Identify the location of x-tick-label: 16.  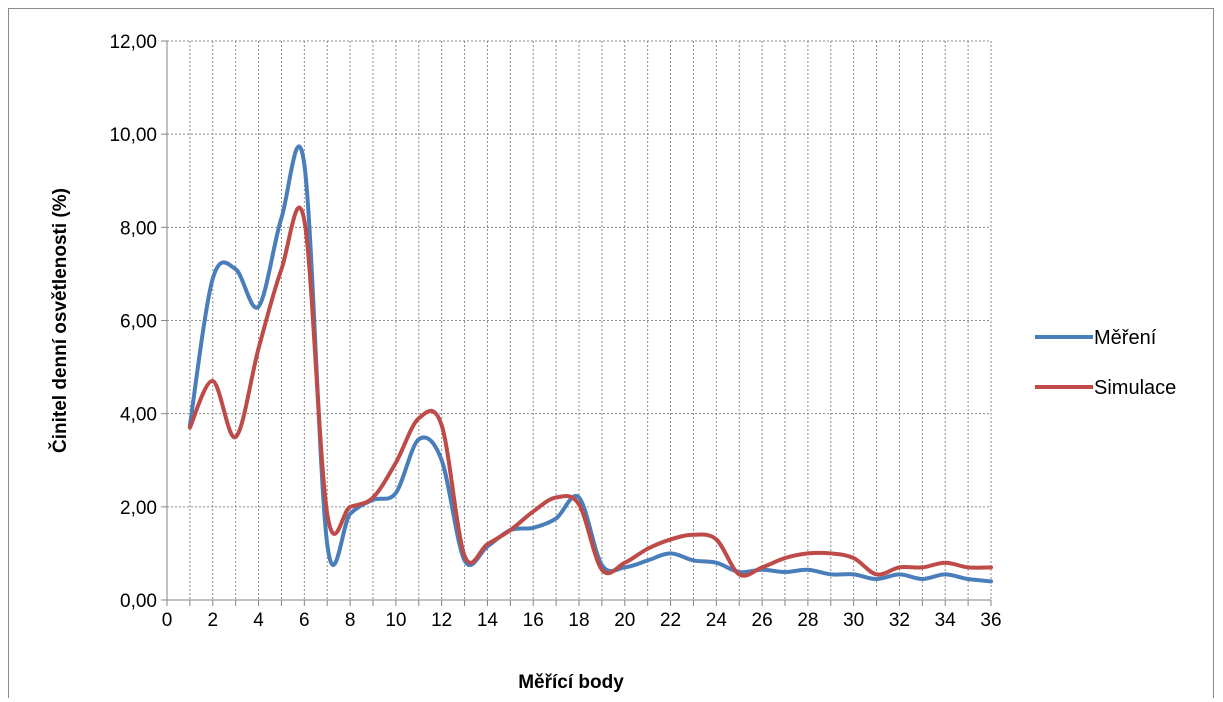
(533, 620).